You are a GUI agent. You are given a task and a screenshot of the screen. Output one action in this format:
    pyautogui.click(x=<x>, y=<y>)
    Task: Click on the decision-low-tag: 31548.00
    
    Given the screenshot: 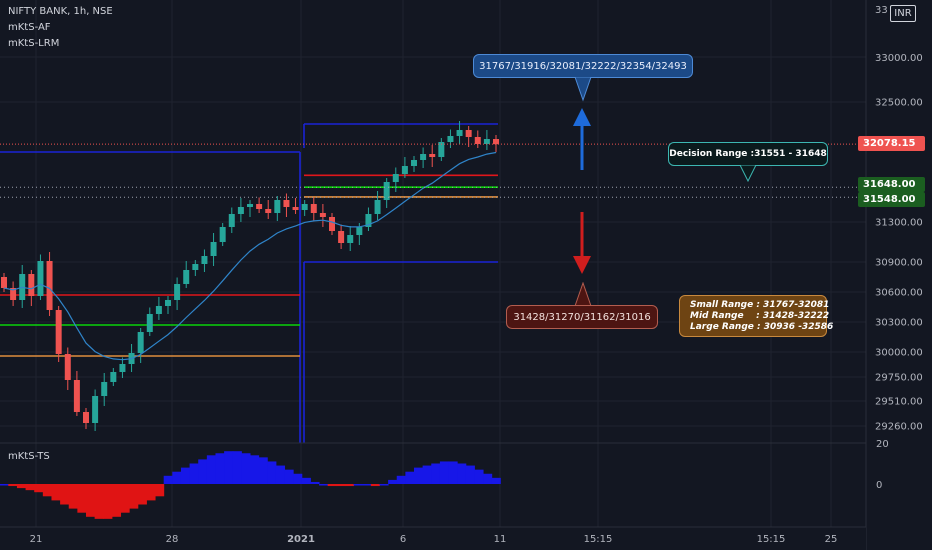 What is the action you would take?
    pyautogui.click(x=891, y=199)
    